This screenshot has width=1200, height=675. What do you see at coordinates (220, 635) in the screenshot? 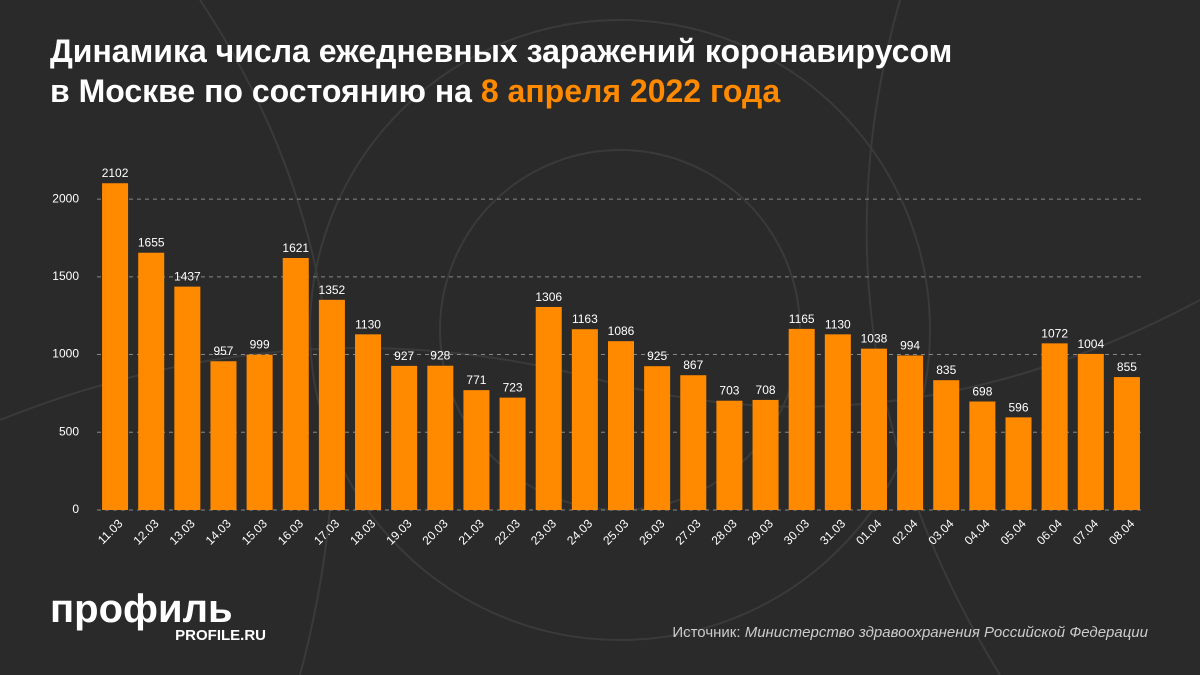
I see `logo-url: PROFILE.RU` at bounding box center [220, 635].